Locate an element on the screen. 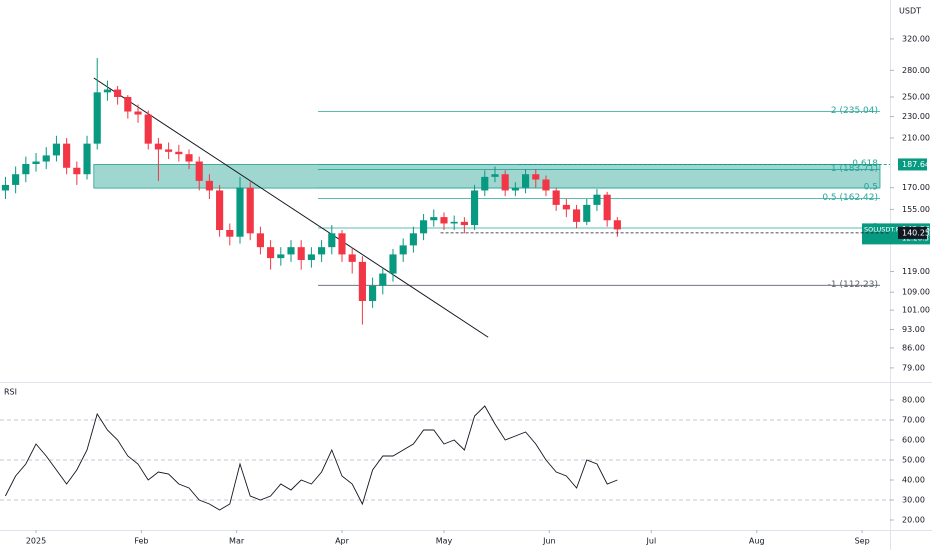 The height and width of the screenshot is (550, 932). y-tick-label: 80.00 is located at coordinates (913, 400).